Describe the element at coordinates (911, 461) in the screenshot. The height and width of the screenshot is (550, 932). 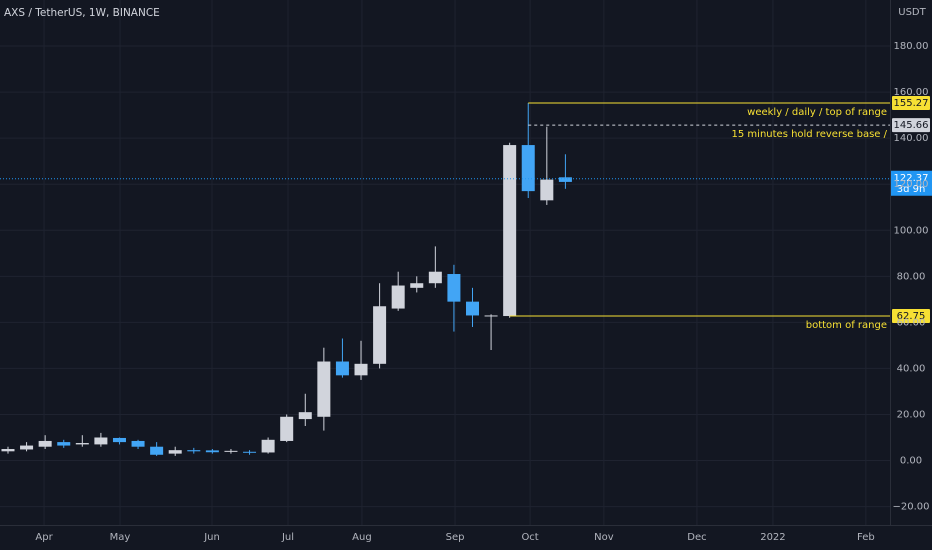
I see `y-tick-label: 0.00` at that location.